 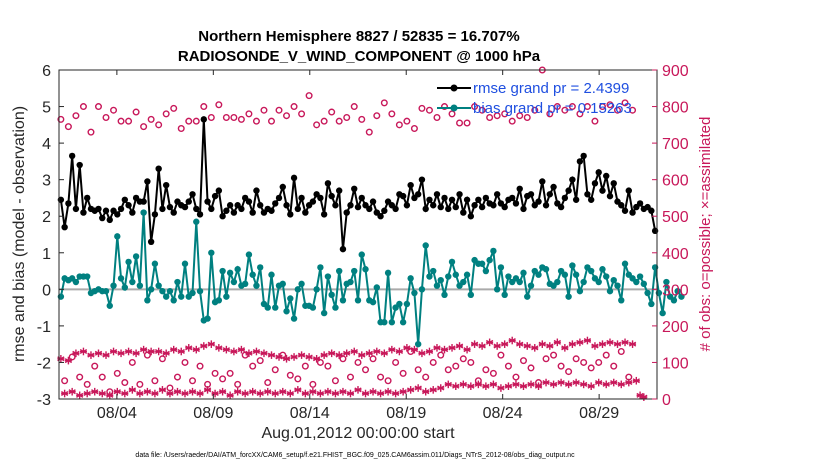 What do you see at coordinates (675, 217) in the screenshot?
I see `y-right-tick-label: 500` at bounding box center [675, 217].